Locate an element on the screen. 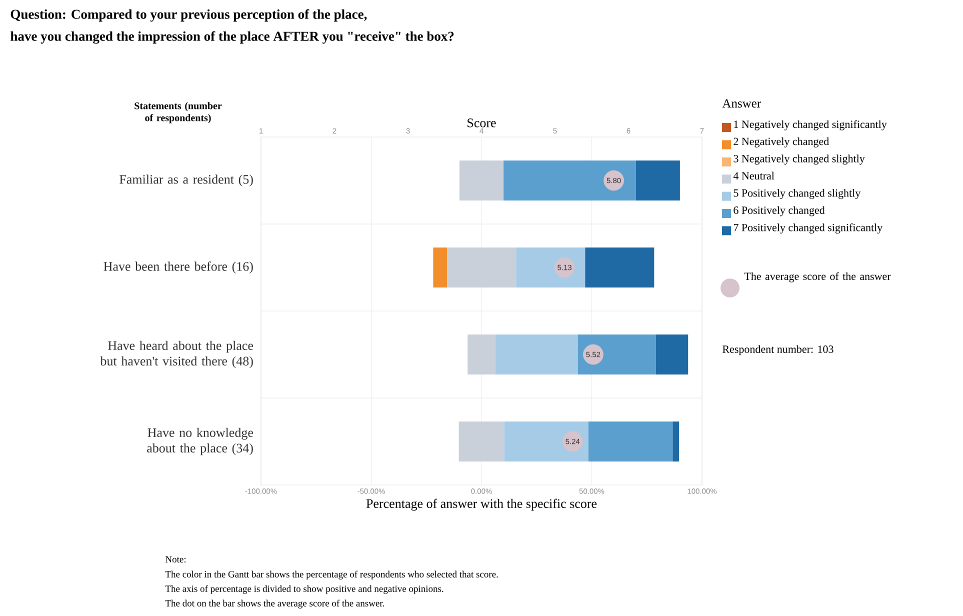 The width and height of the screenshot is (963, 616). legend-label: 3 Negatively changed slightly is located at coordinates (799, 159).